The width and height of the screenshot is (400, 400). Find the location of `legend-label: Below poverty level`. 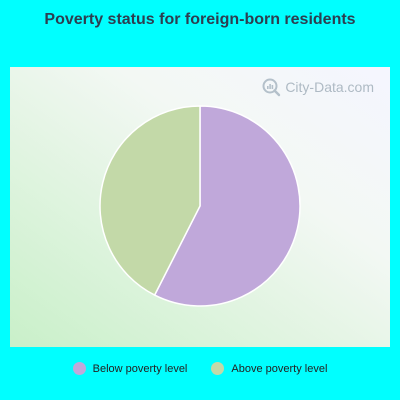

legend-label: Below poverty level is located at coordinates (140, 368).